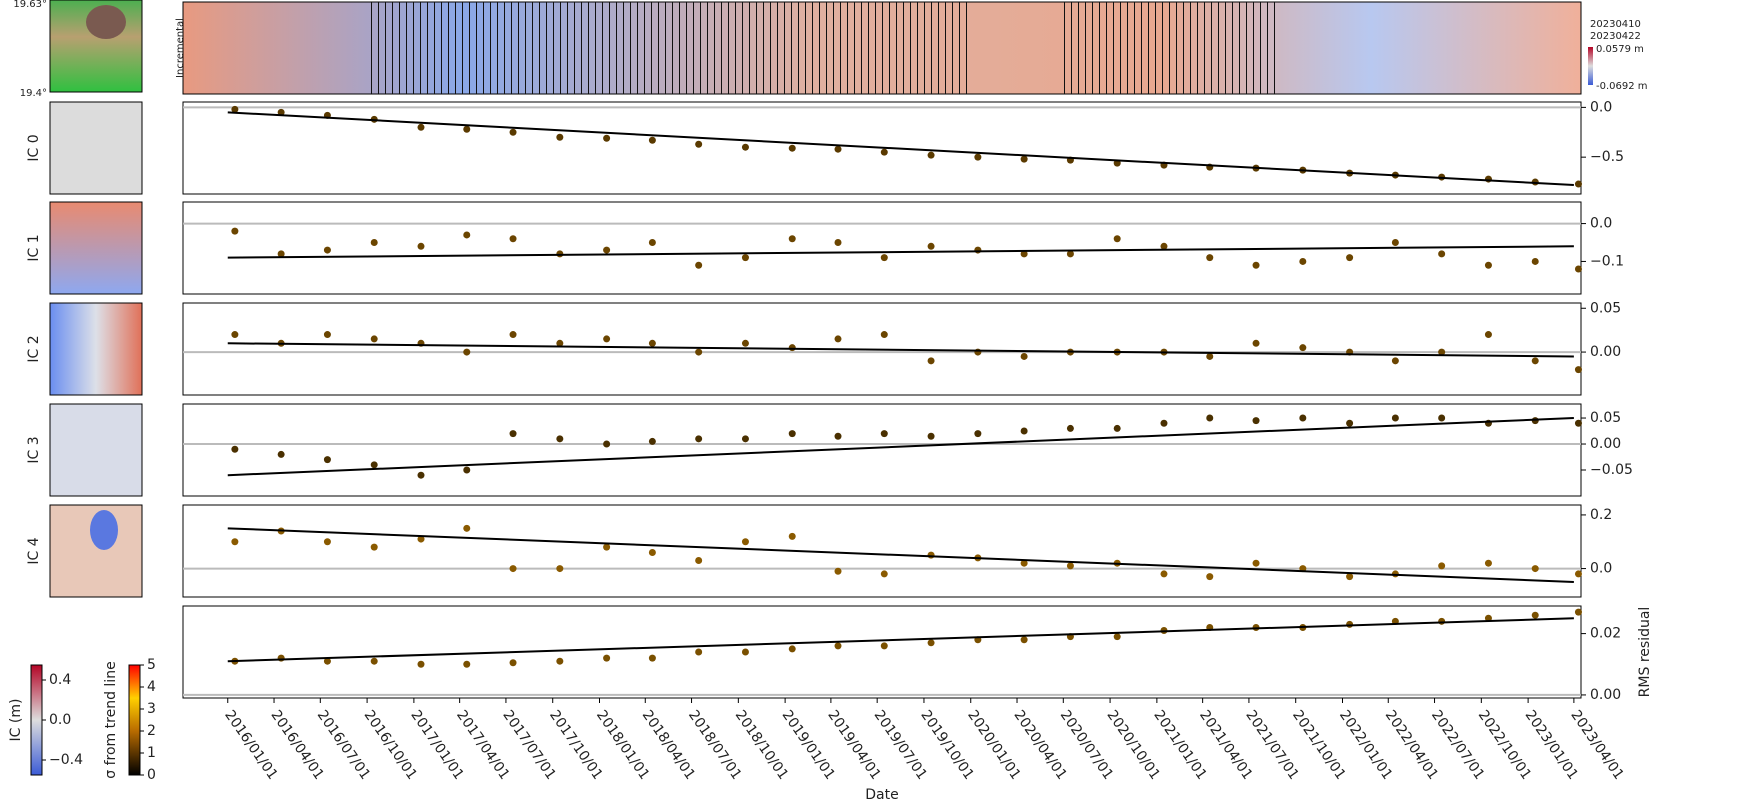 Image resolution: width=1743 pixels, height=807 pixels. What do you see at coordinates (1607, 157) in the screenshot?
I see `y-tick-label: −0.5` at bounding box center [1607, 157].